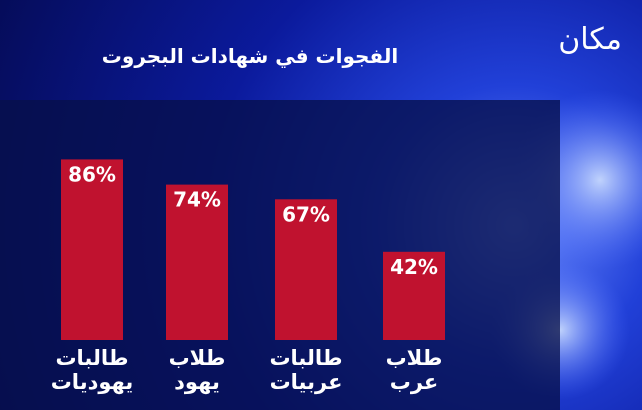 This screenshot has height=410, width=642. What do you see at coordinates (250, 56) in the screenshot?
I see `chart-title: الفجوات في شهادات البجروت` at bounding box center [250, 56].